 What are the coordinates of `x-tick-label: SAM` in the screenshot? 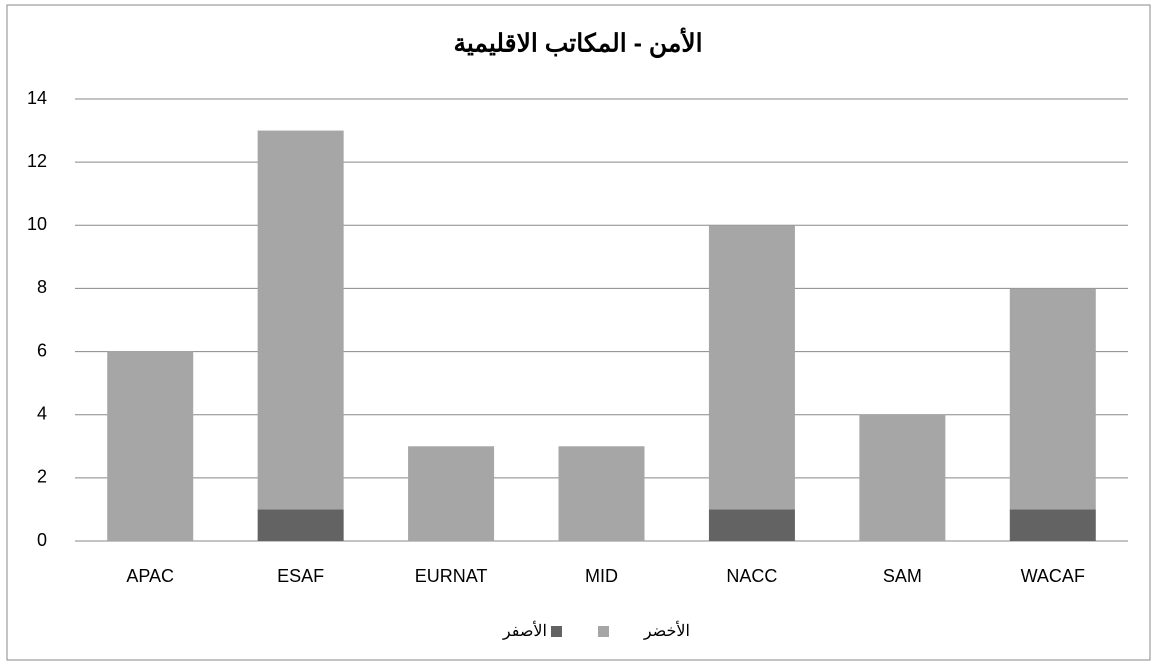 It's located at (902, 576).